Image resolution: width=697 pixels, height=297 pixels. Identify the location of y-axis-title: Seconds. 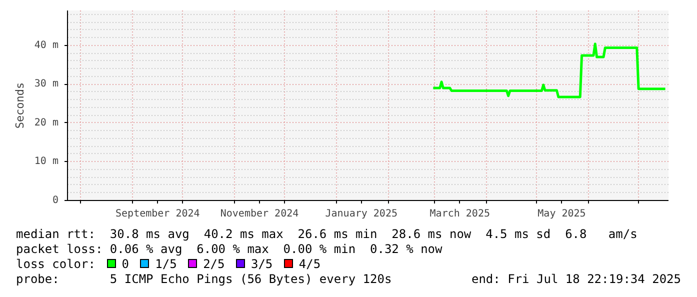
(19, 105).